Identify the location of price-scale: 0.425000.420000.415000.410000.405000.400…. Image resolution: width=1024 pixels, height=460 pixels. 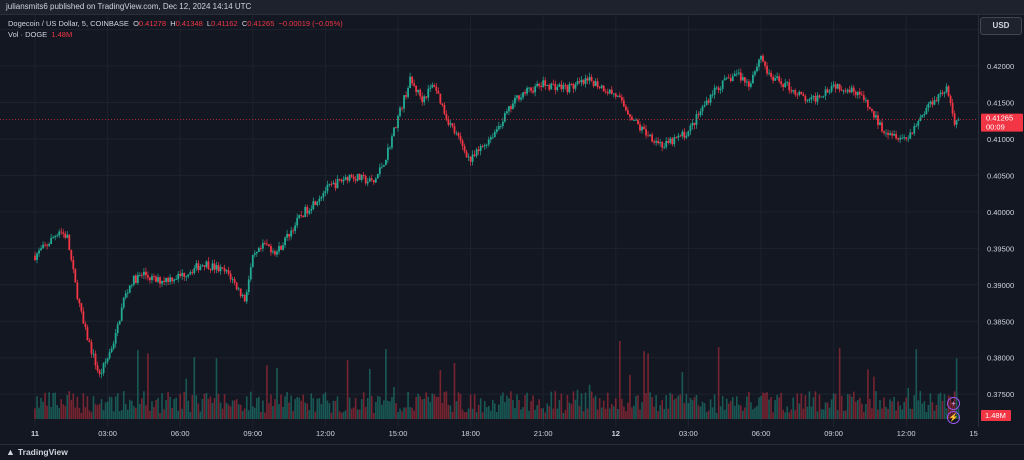
(1001, 221).